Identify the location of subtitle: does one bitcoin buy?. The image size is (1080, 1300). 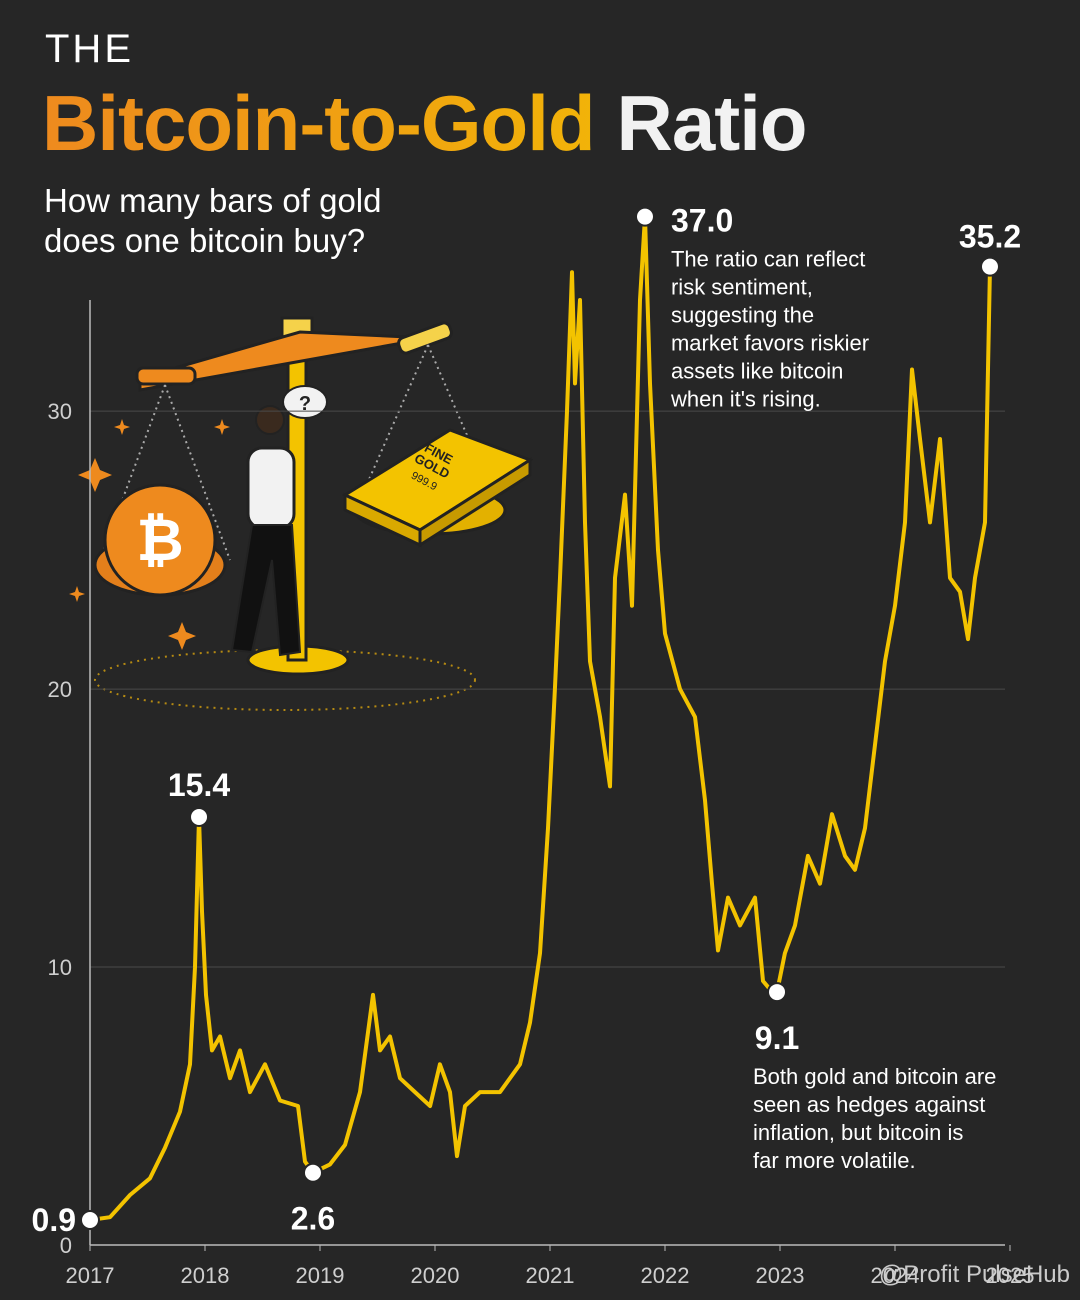
(204, 240).